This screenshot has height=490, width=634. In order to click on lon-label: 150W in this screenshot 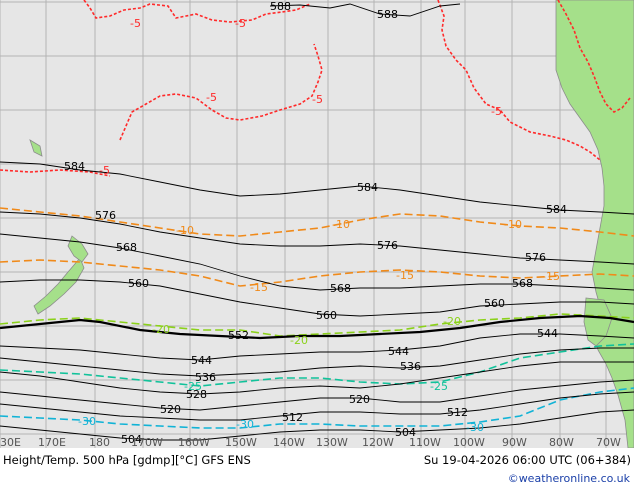, I will do `click(241, 442)`.